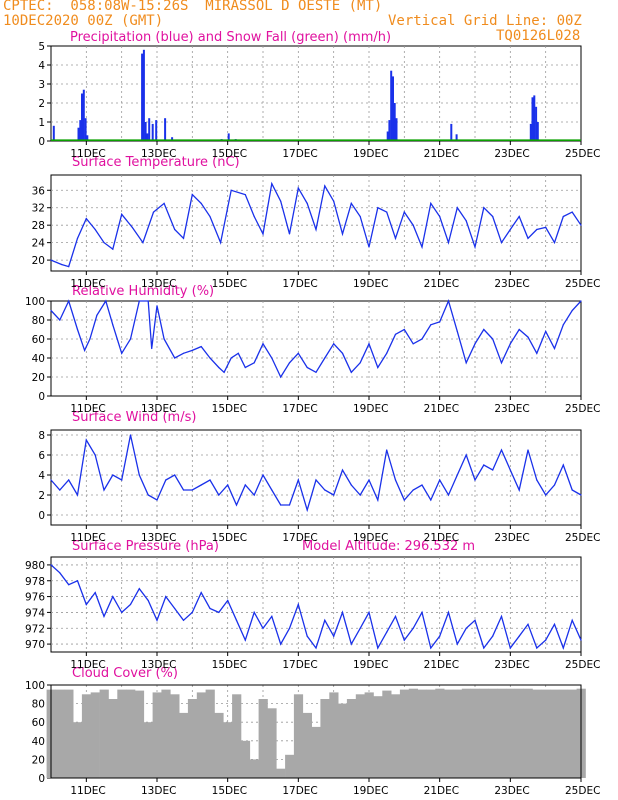  What do you see at coordinates (158, 791) in the screenshot?
I see `xtick-label-5-1: 13DEC` at bounding box center [158, 791].